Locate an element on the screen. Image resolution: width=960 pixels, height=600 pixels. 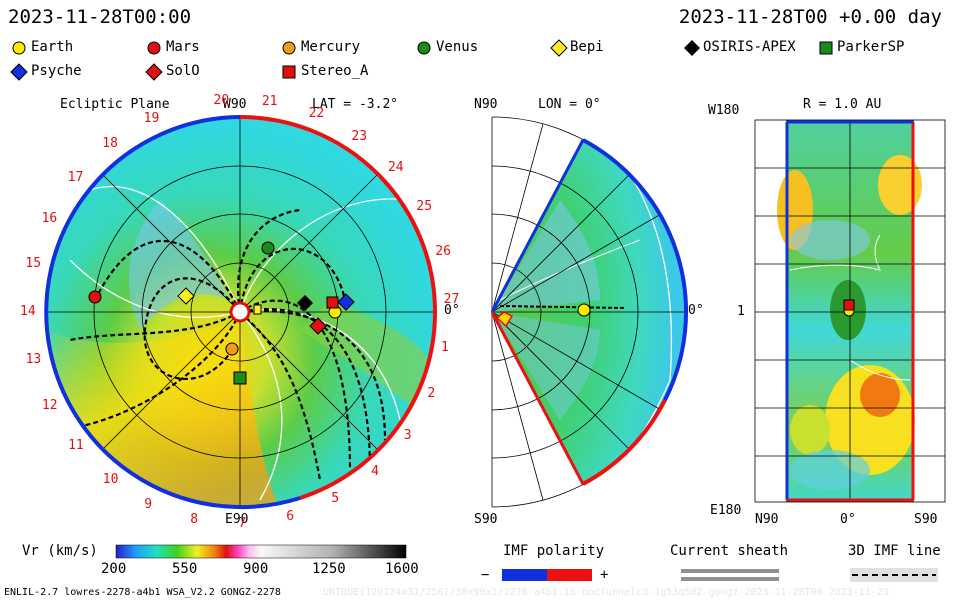
solo-marker-icon is located at coordinates (154, 72).